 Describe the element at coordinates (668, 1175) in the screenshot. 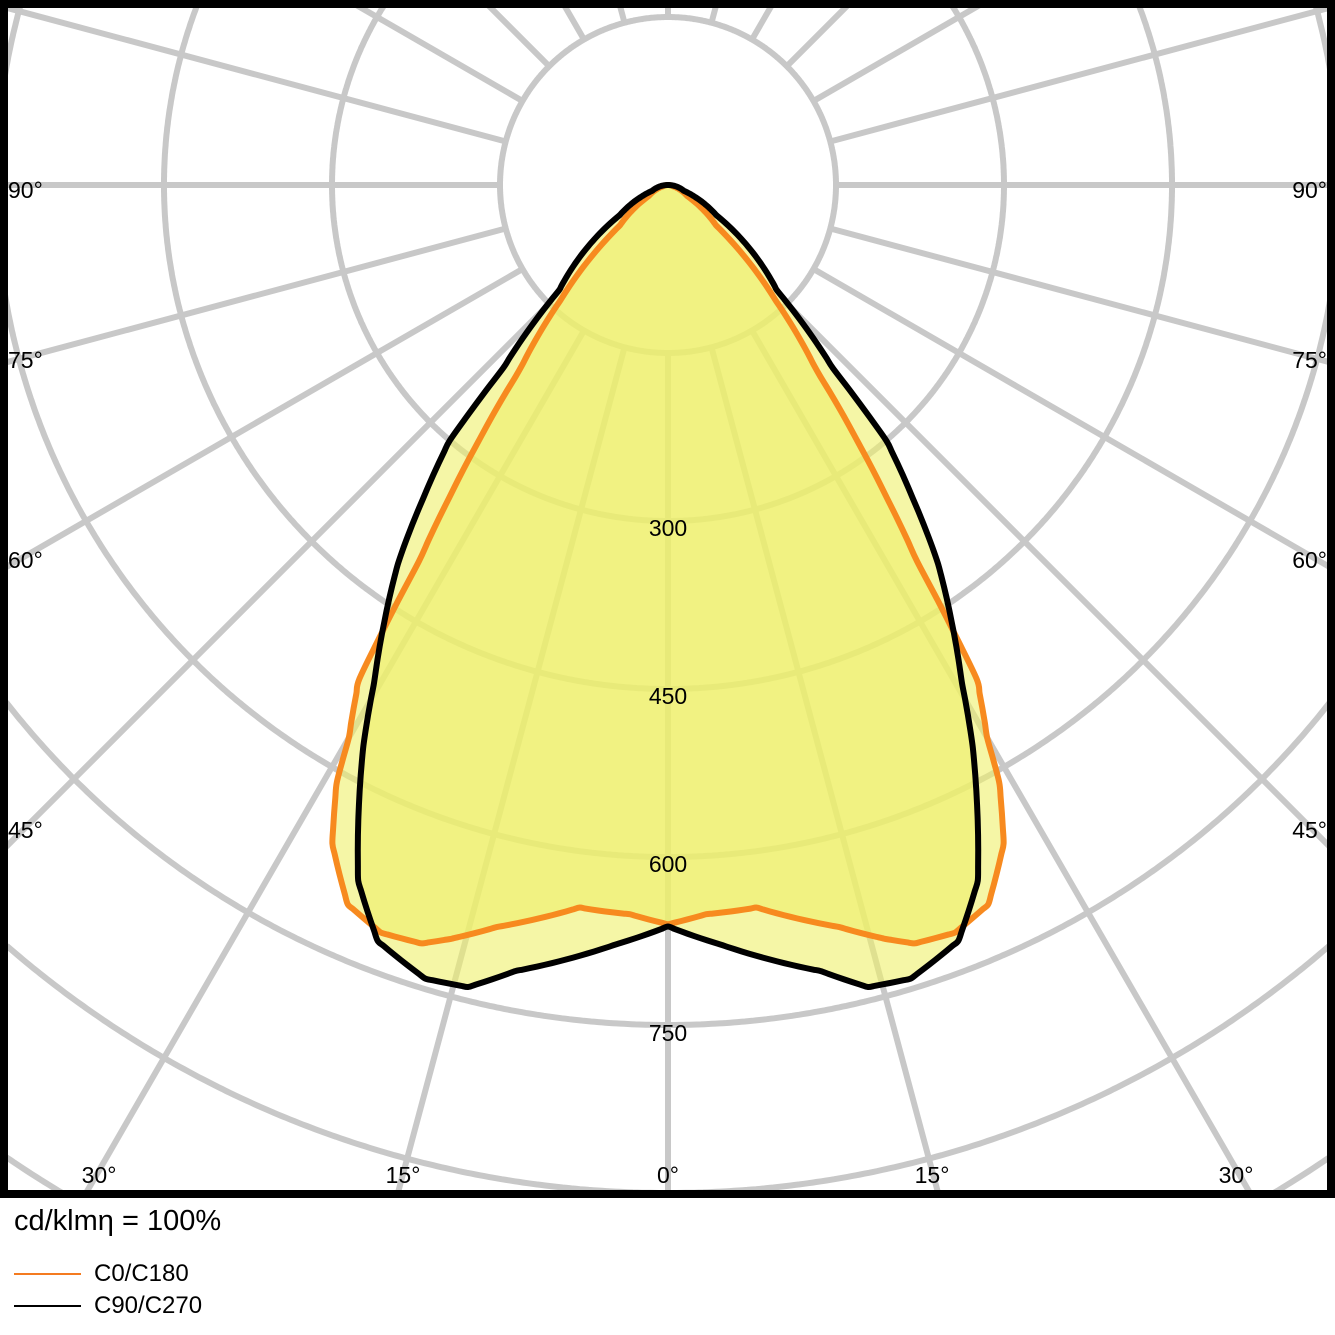

I see `angle-label-bottom-0: 0°` at that location.